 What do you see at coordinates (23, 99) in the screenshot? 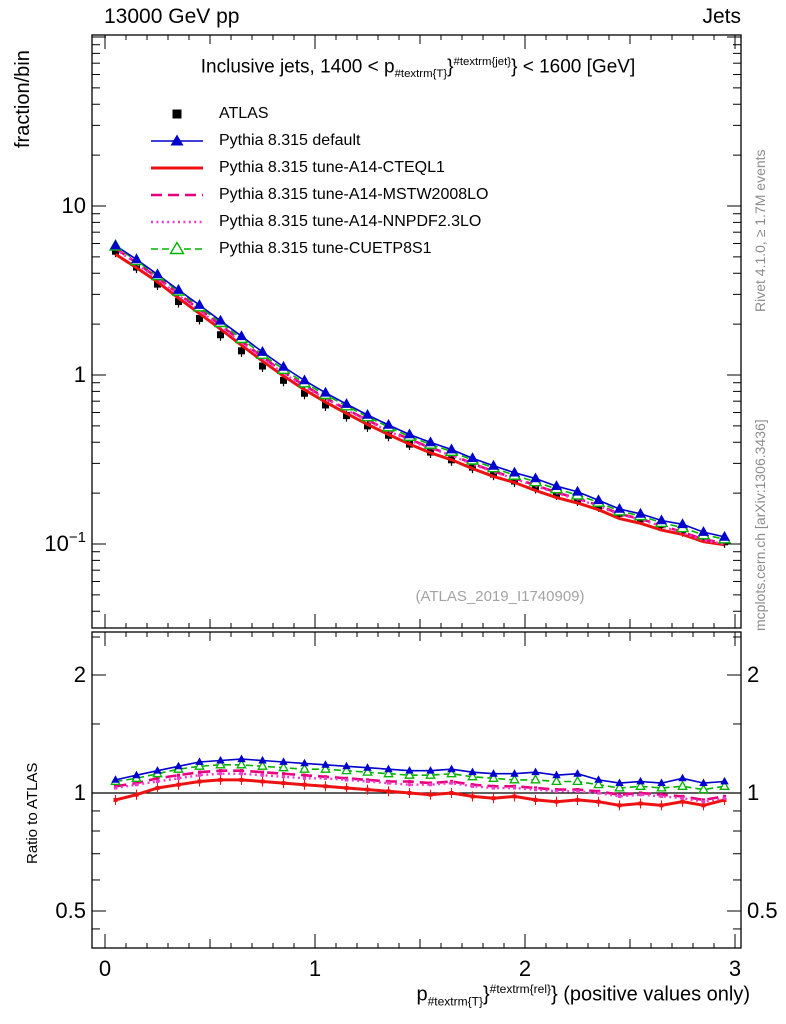
I see `main-y-axis-title: fraction/bin` at bounding box center [23, 99].